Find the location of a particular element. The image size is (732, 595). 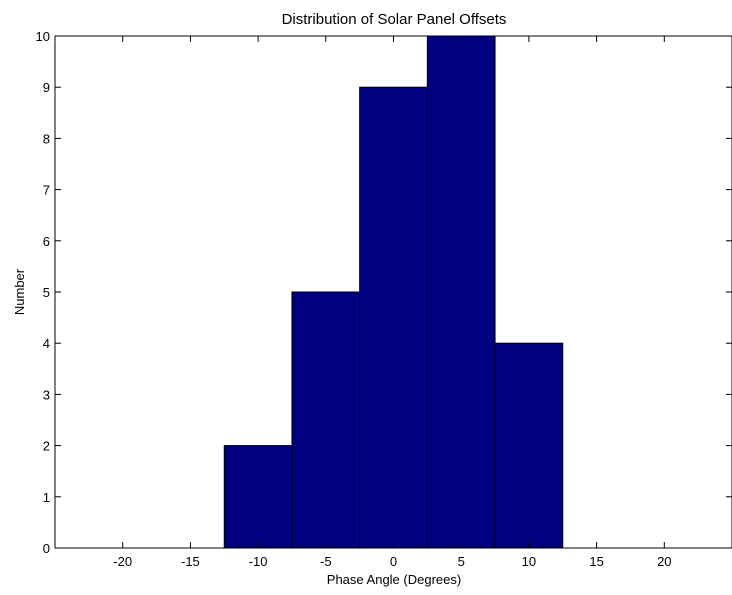

y-tick-label: 6 is located at coordinates (46, 241).